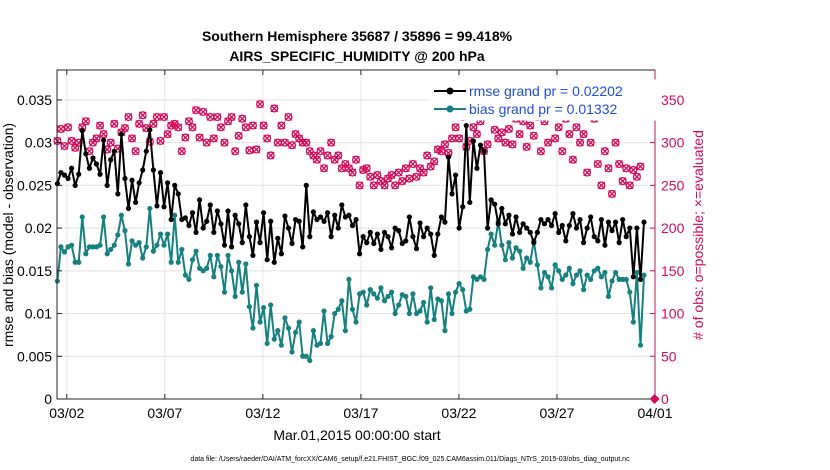 The height and width of the screenshot is (470, 830). I want to click on legend-bias-label: bias grand pr = 0.01332, so click(543, 109).